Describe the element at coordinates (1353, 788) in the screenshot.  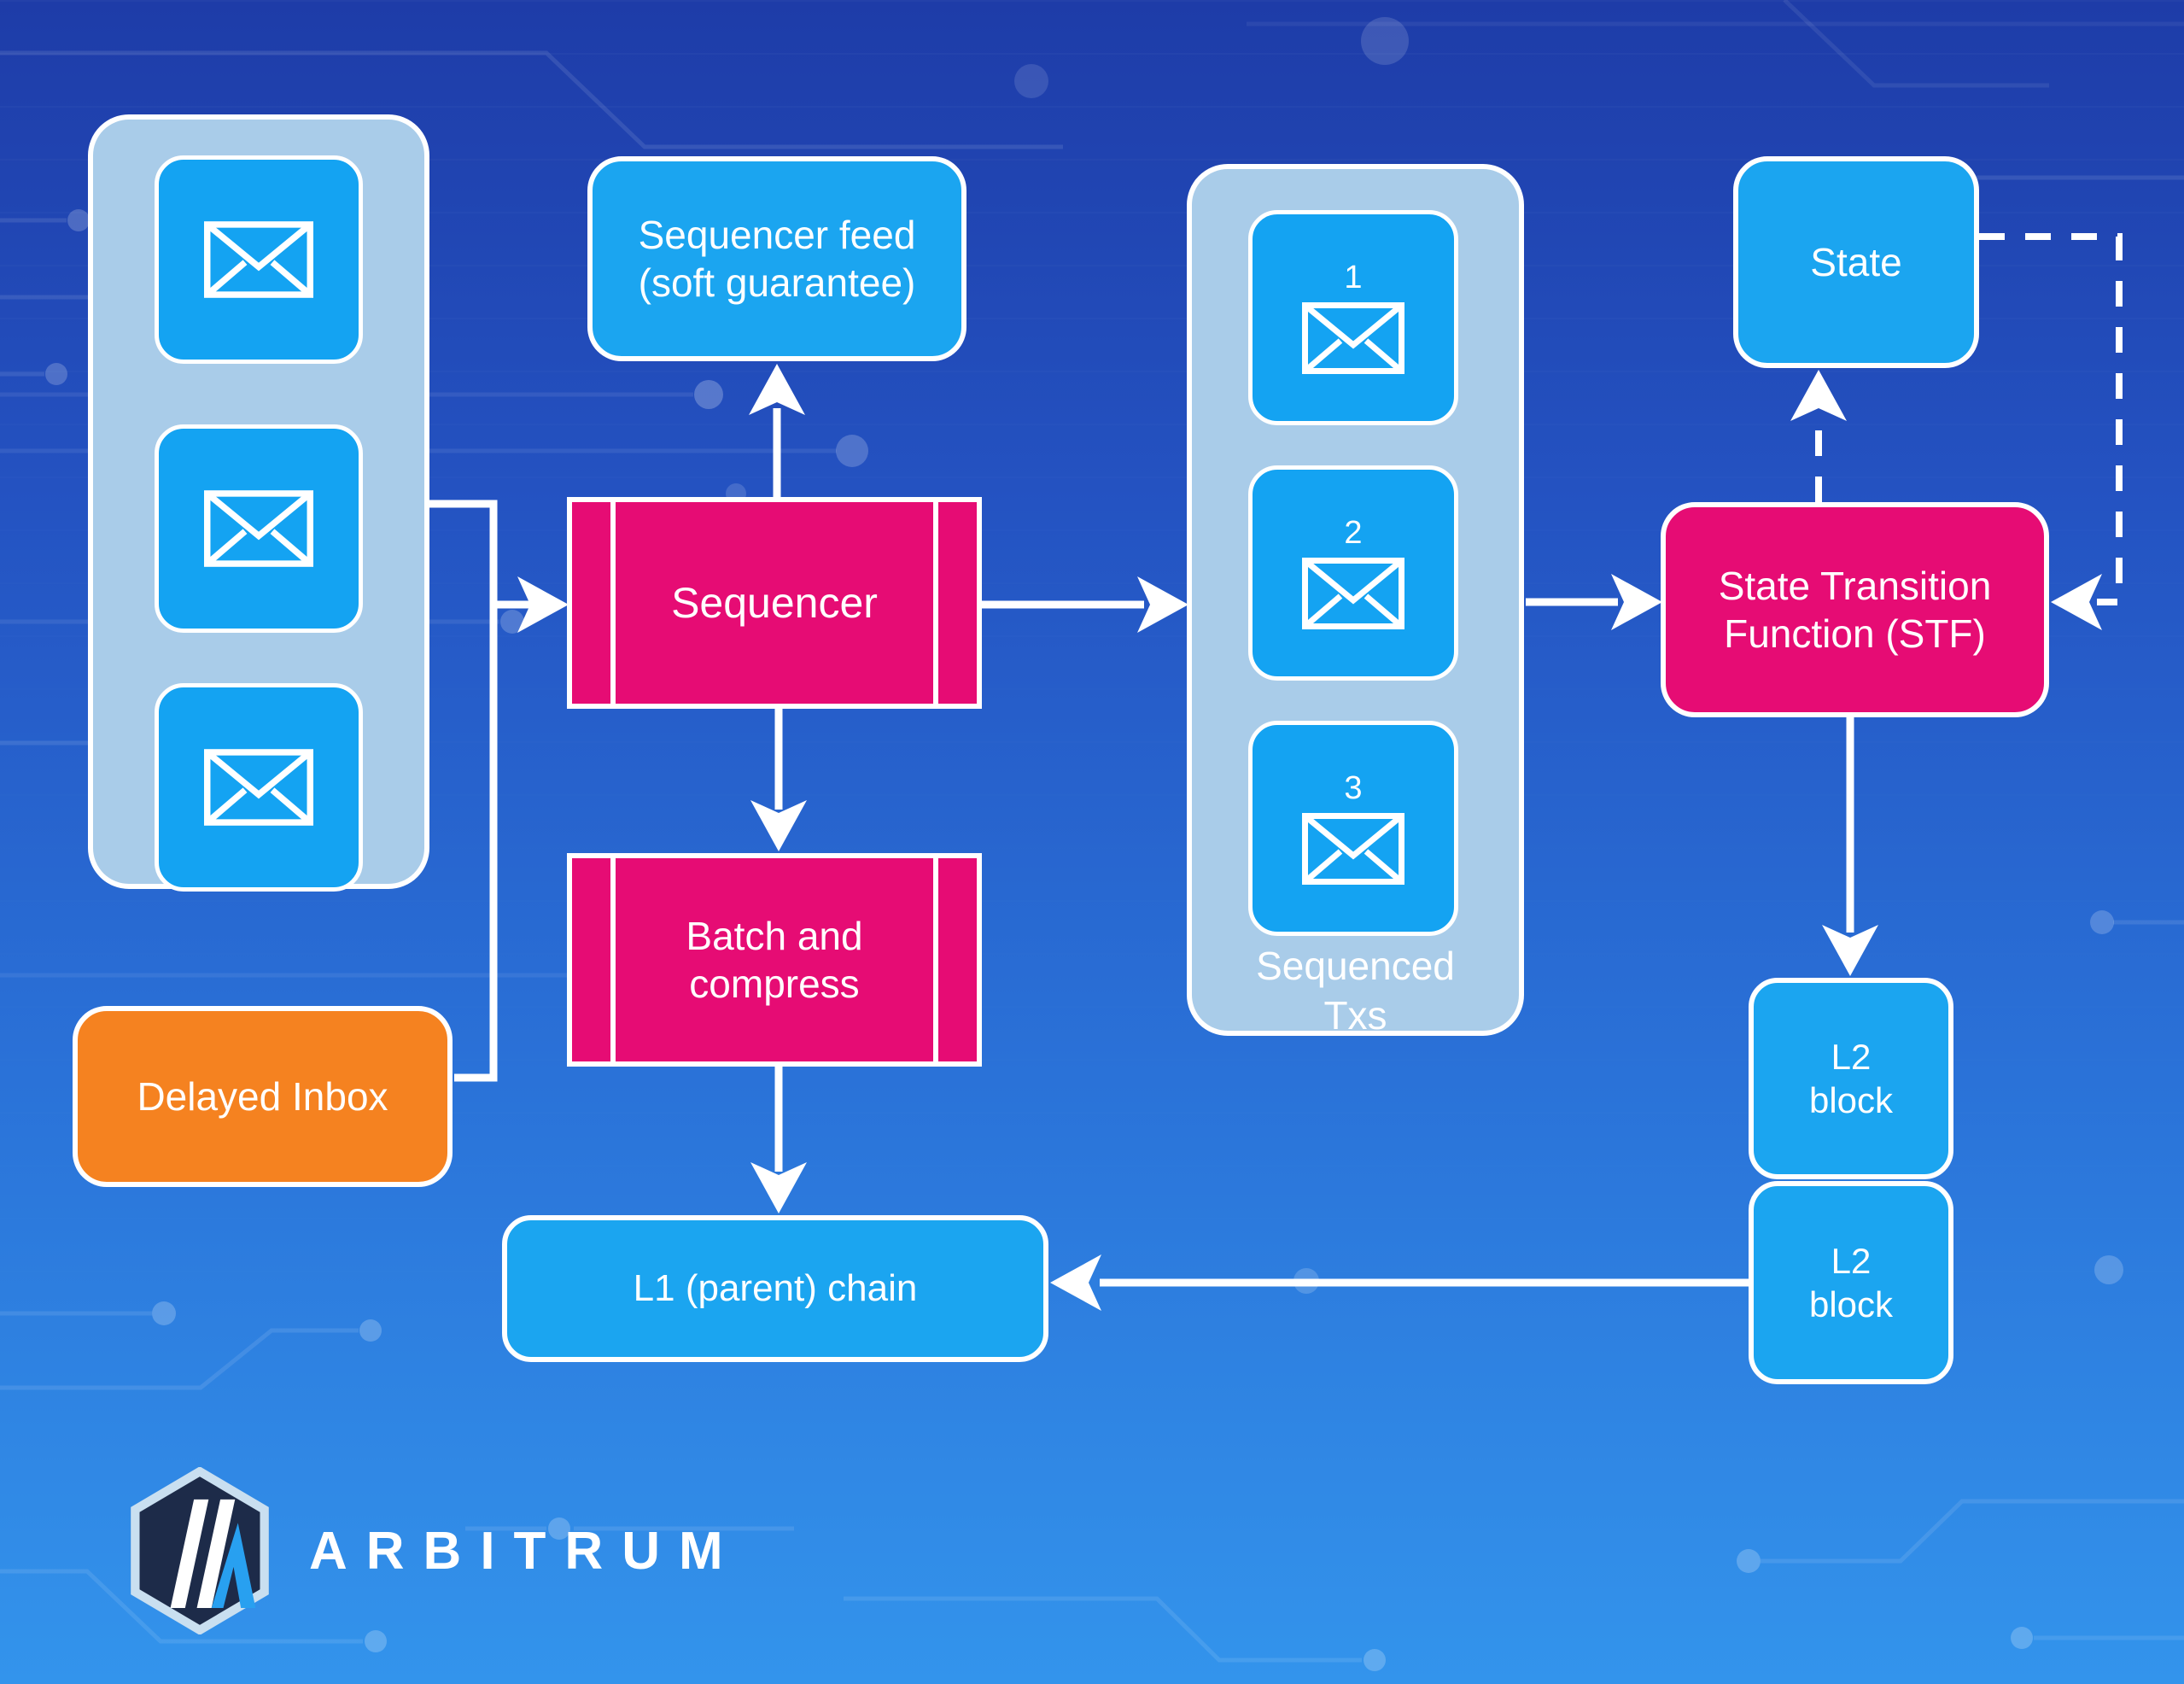
I see `sequenced-tx-number: 3` at that location.